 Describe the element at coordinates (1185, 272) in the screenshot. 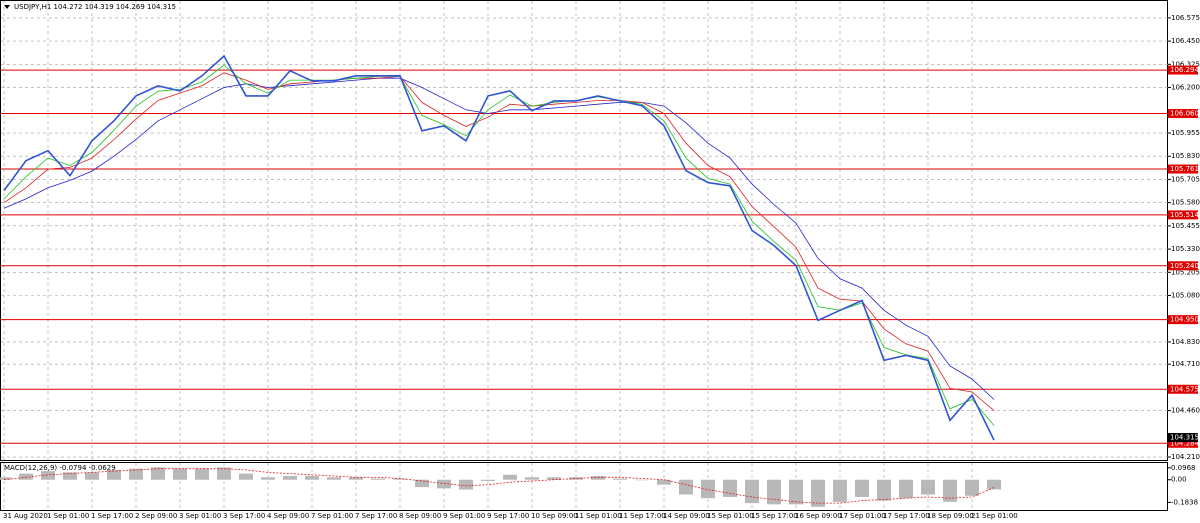

I see `y-tick-label: 105.205` at that location.